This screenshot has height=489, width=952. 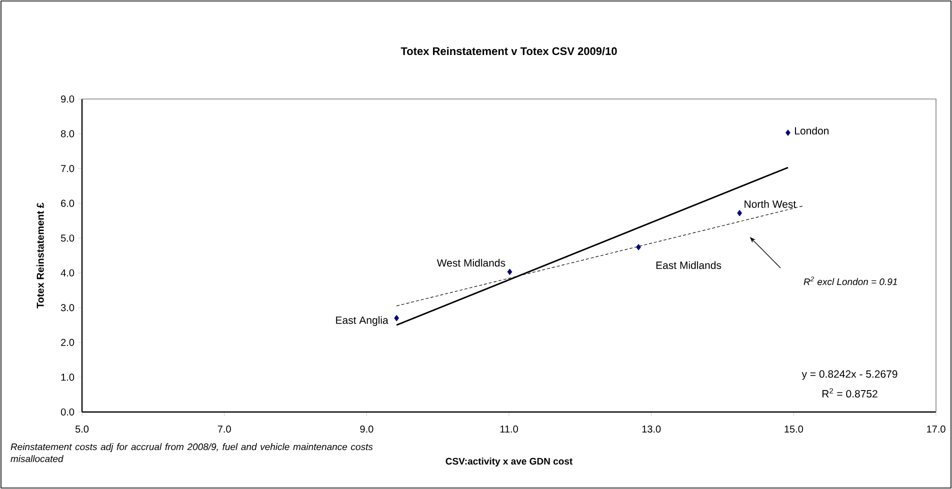 What do you see at coordinates (794, 429) in the screenshot?
I see `x-tick-label: 15.0` at bounding box center [794, 429].